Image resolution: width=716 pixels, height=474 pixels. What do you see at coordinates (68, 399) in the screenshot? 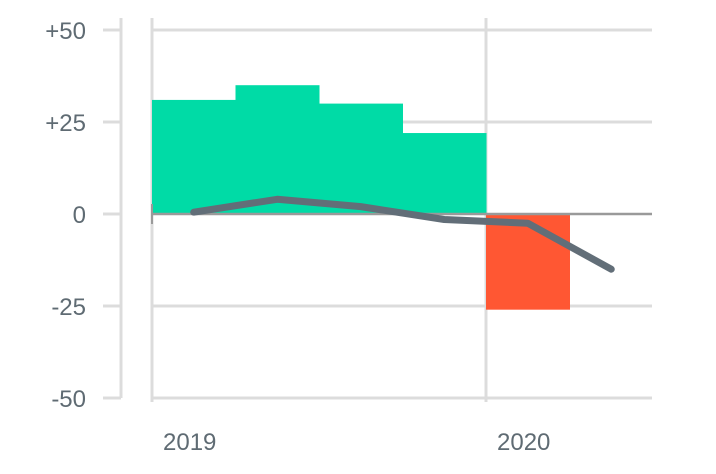
I see `y-tick-label-4: -50` at bounding box center [68, 399].